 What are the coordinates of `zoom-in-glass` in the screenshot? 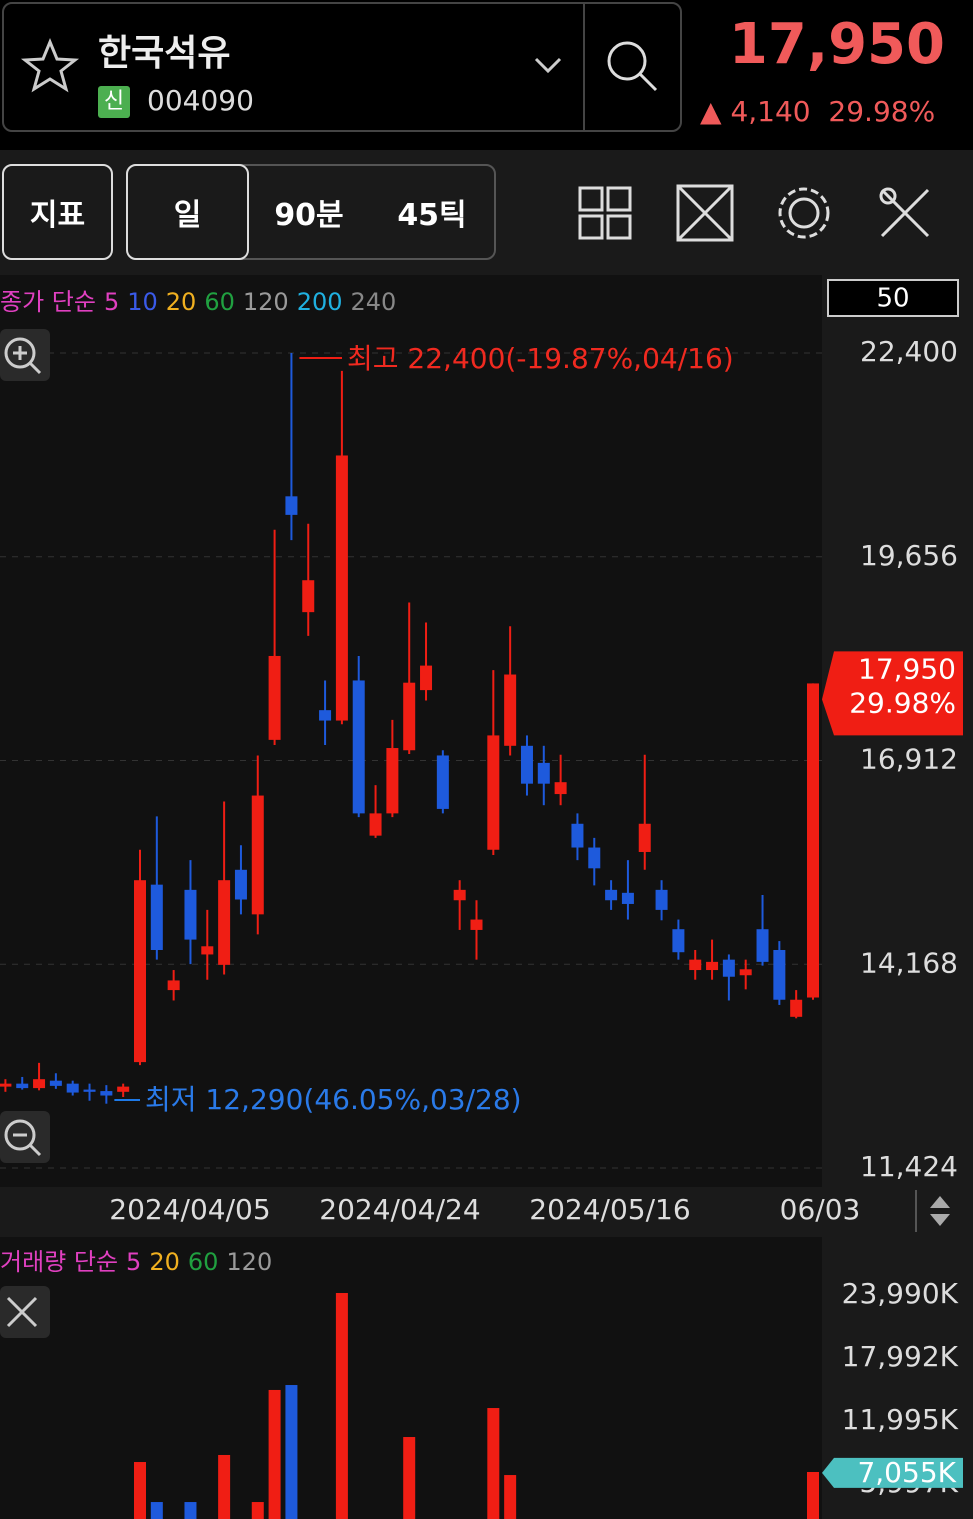 It's located at (20, 353).